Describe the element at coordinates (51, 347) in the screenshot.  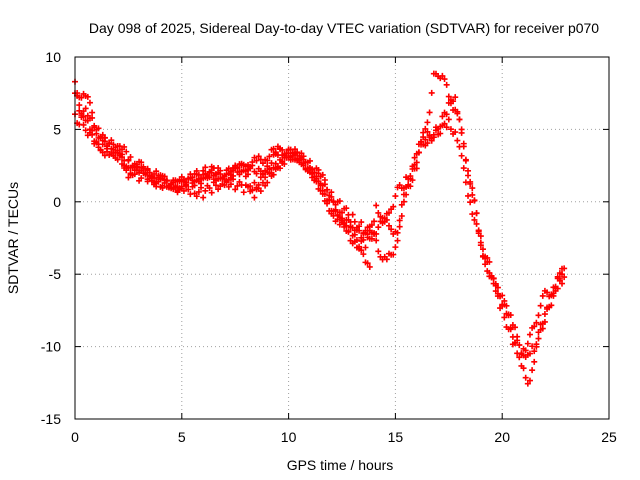
I see `y-tick-label: -10` at that location.